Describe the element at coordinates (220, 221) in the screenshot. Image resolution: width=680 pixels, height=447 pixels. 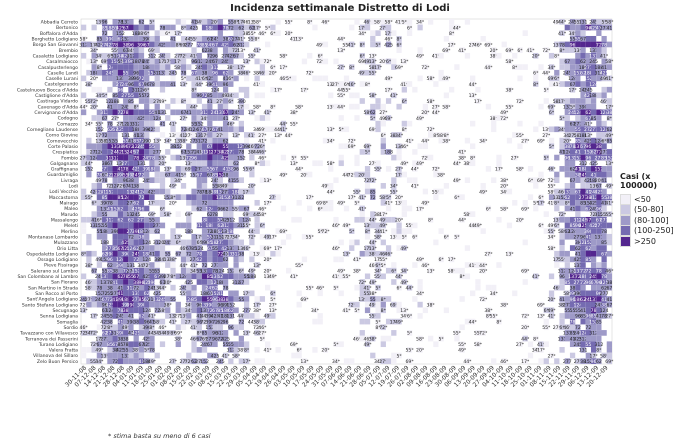
I see `cell-value-label: 55` at that location.